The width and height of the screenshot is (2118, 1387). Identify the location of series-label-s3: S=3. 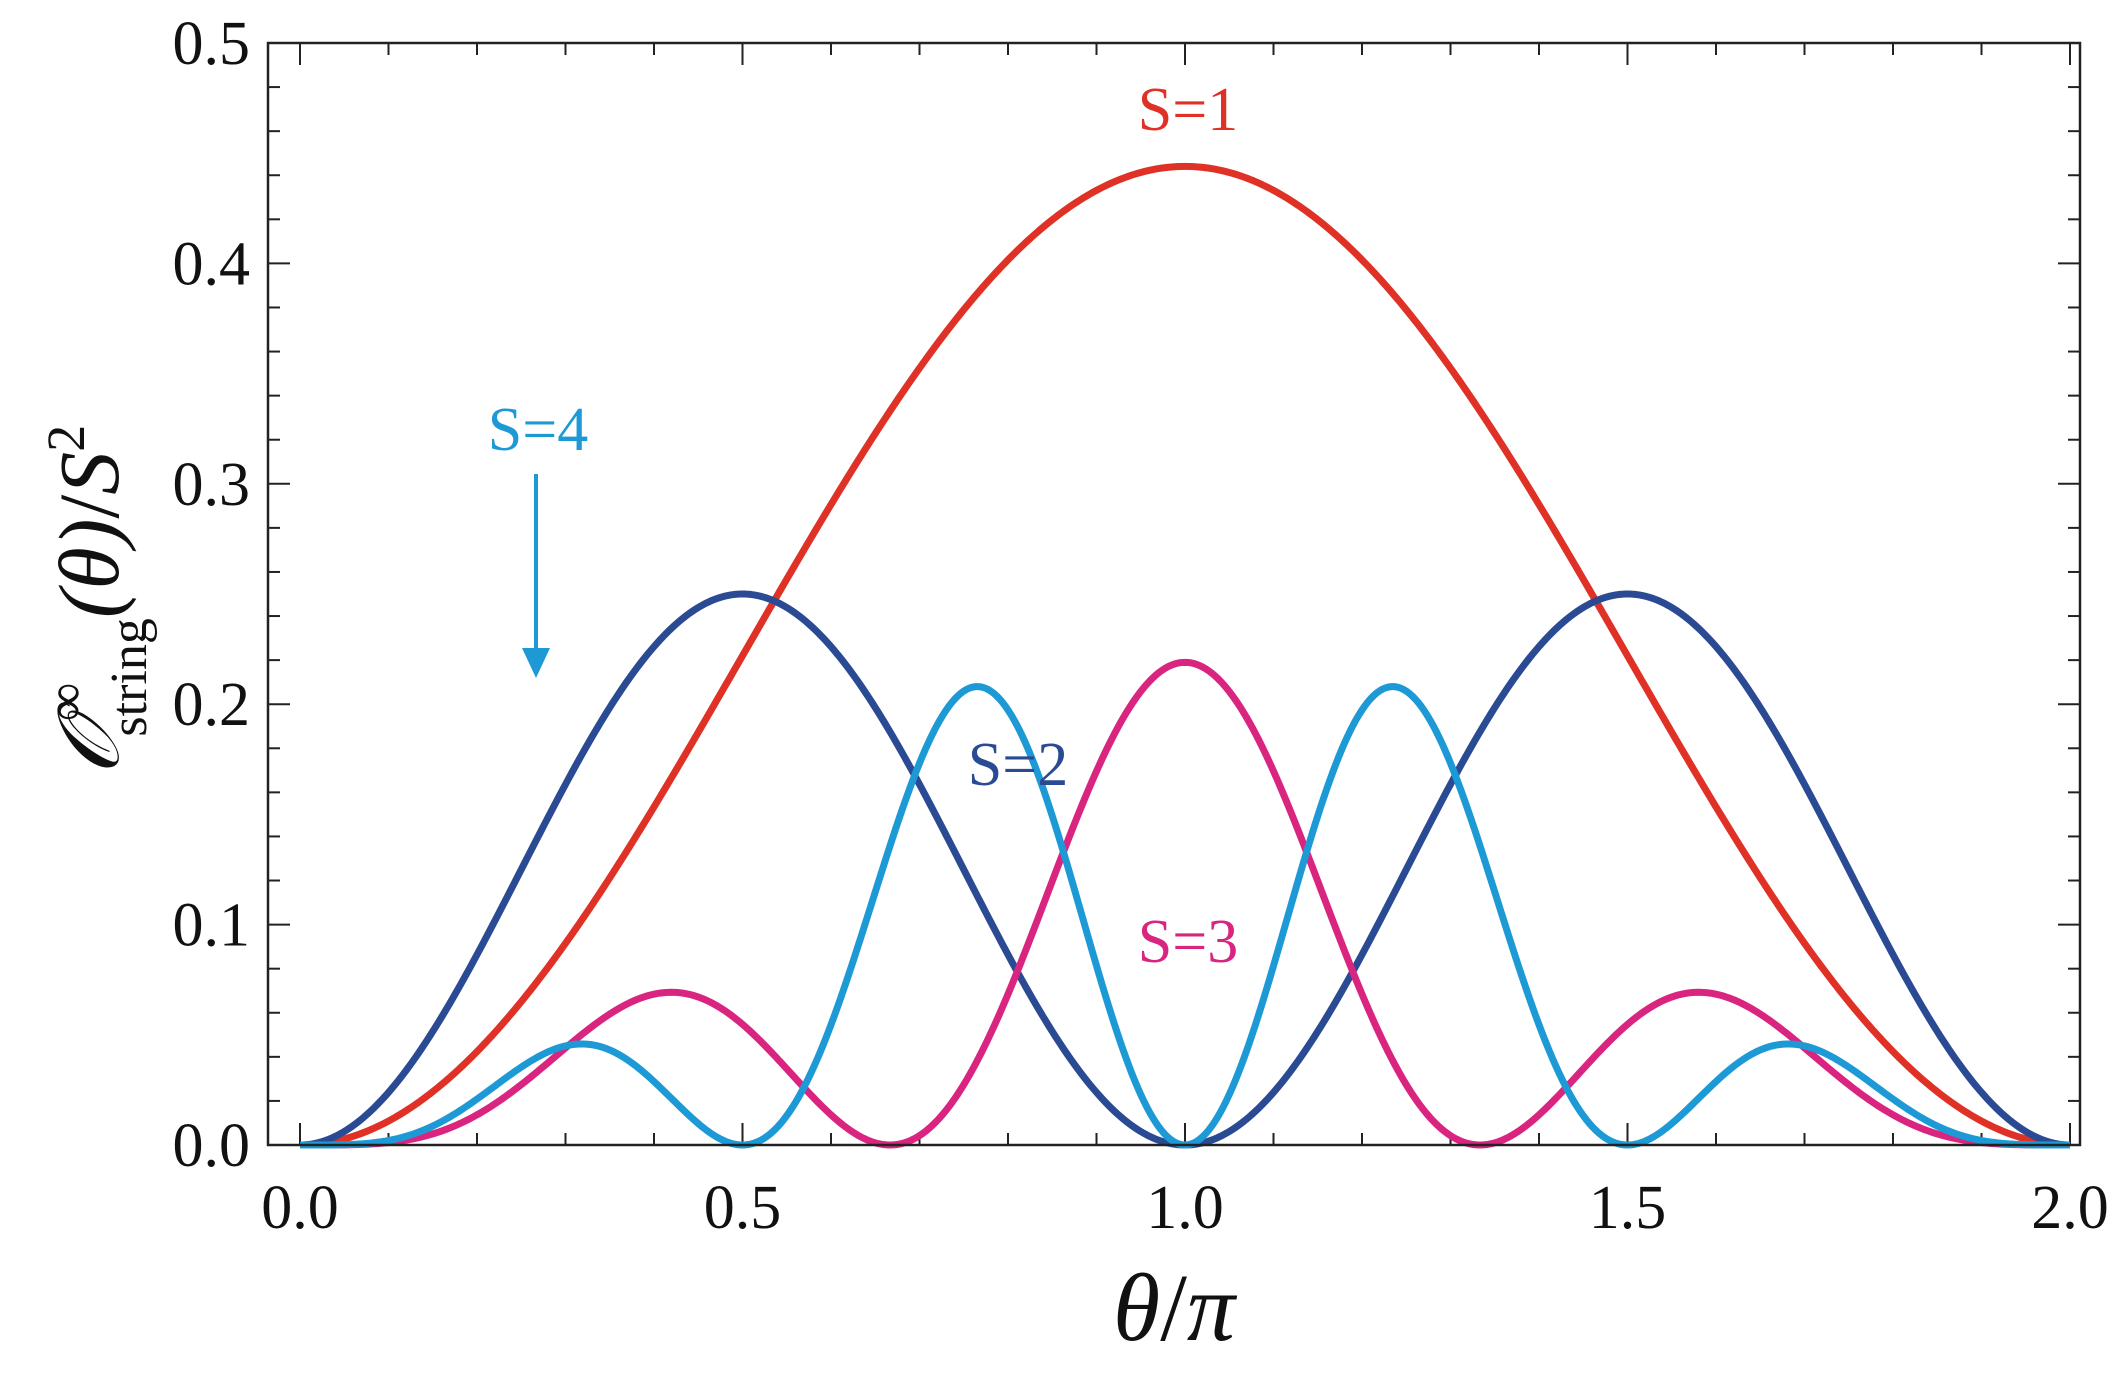
(1188, 942).